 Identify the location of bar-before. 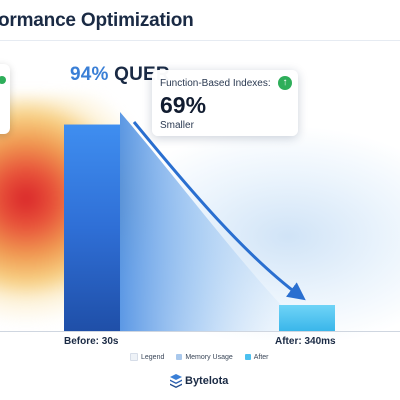
(92, 227).